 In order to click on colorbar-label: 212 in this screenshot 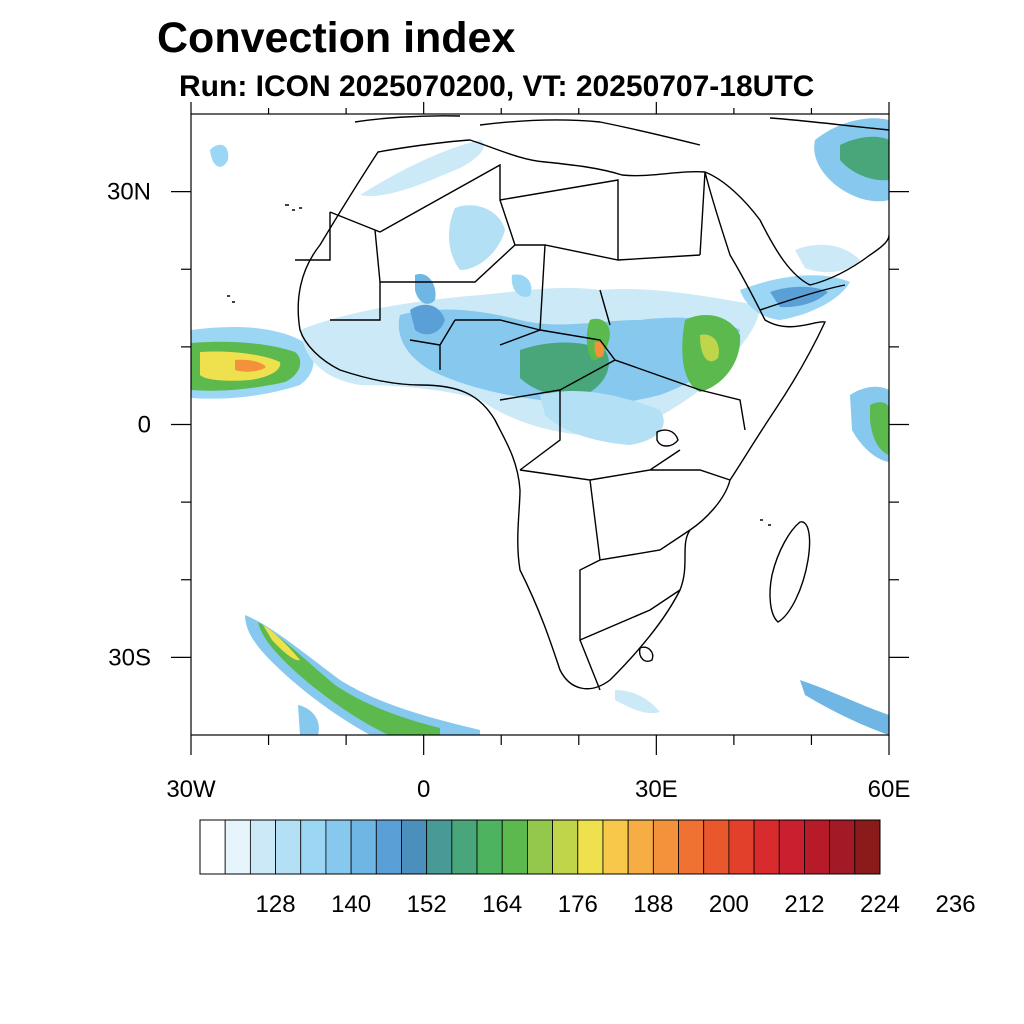, I will do `click(804, 904)`.